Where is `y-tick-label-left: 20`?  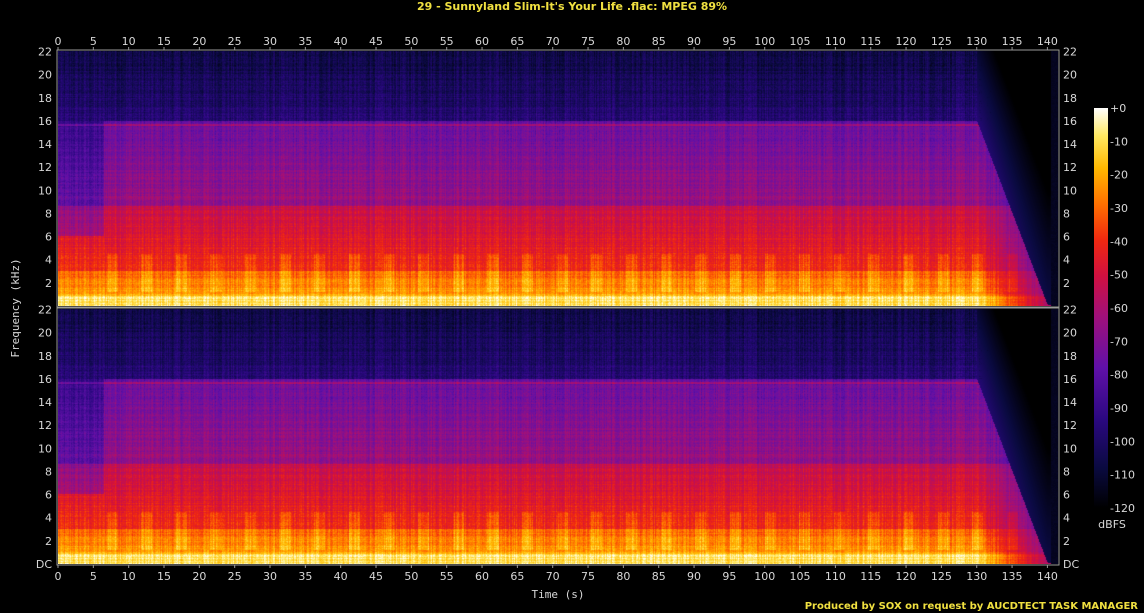
y-tick-label-left: 20 is located at coordinates (45, 75).